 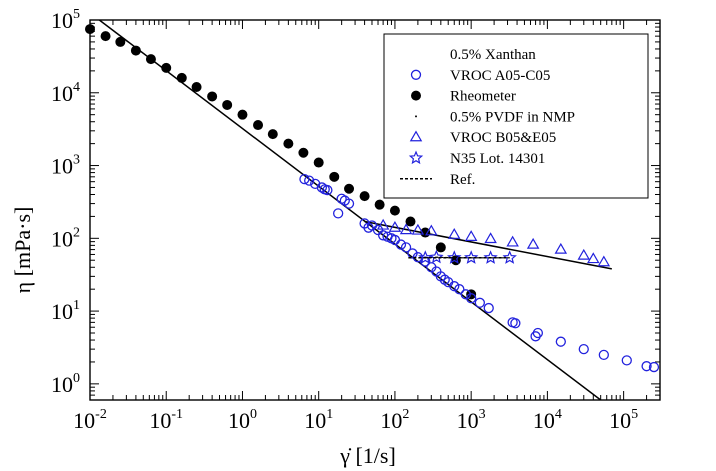 I want to click on x-tick-label: 10⁻¹, so click(x=166, y=420).